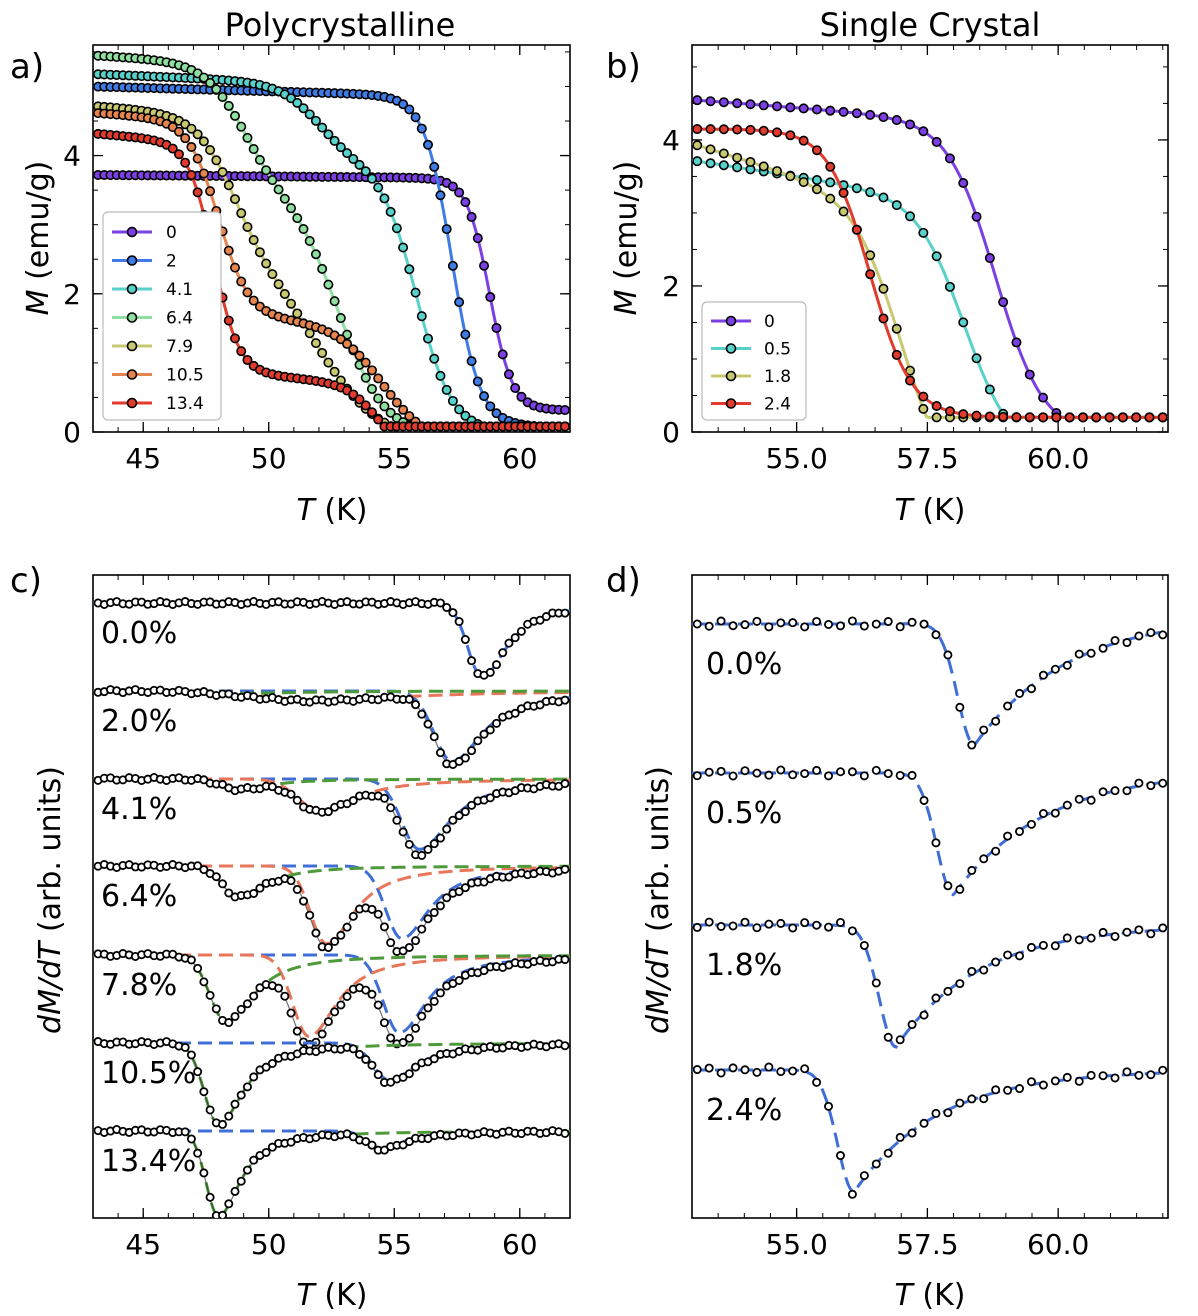 This screenshot has width=1198, height=1316. I want to click on y-tick-label: 0, so click(671, 432).